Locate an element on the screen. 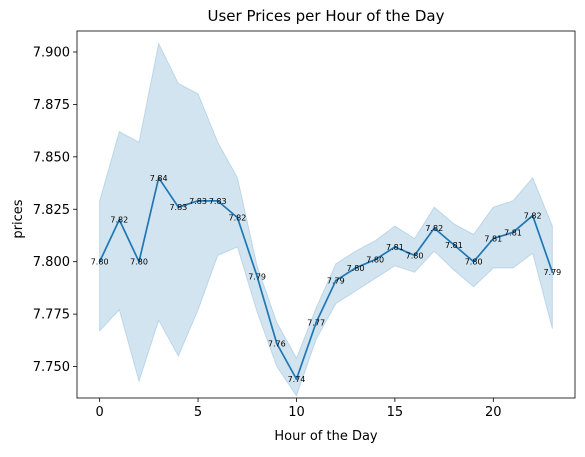  data-label: 7.84 is located at coordinates (159, 178).